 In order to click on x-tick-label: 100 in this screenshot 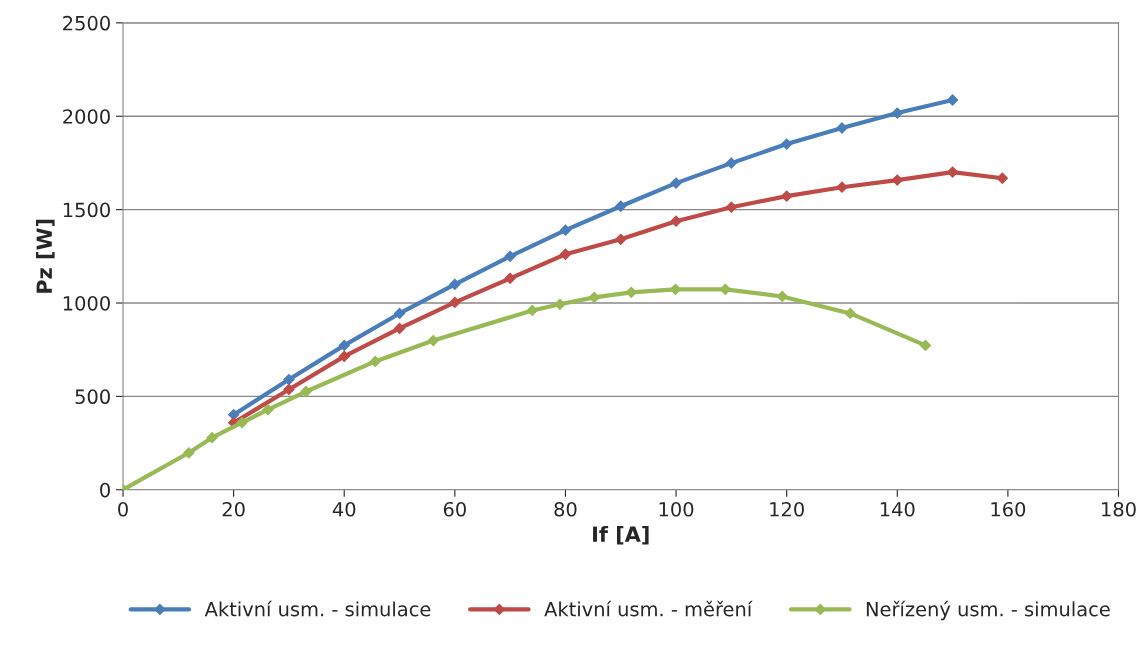, I will do `click(676, 509)`.